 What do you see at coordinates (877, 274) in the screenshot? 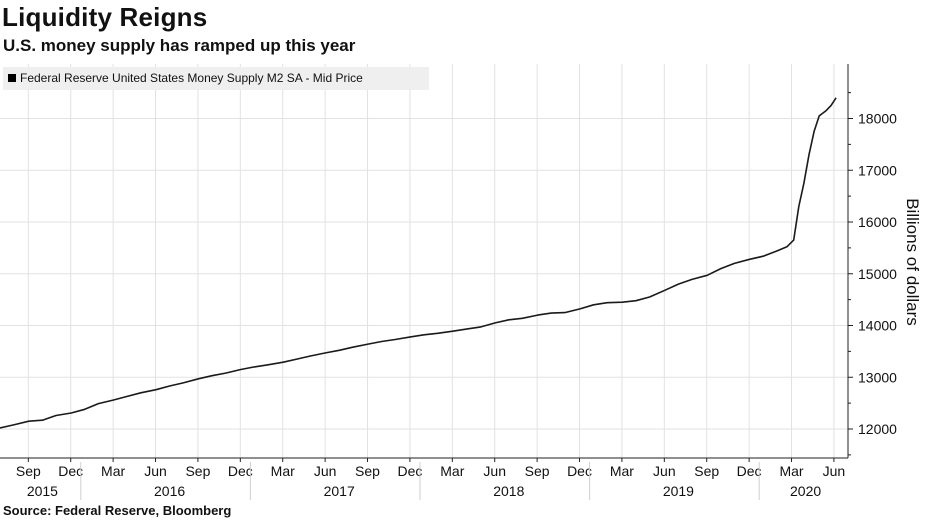
I see `y-tick-label: 15000` at bounding box center [877, 274].